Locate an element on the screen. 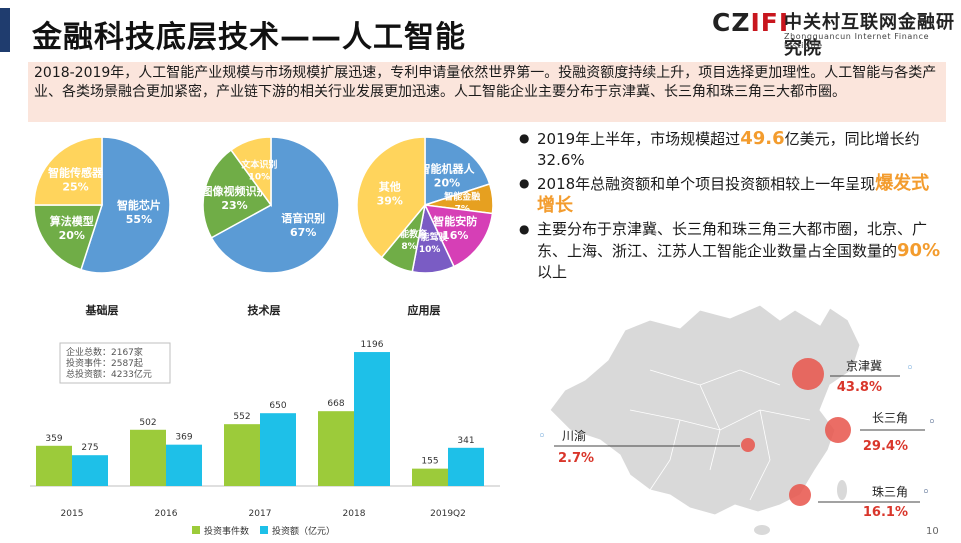  bar-value-label: 1196 is located at coordinates (372, 345).